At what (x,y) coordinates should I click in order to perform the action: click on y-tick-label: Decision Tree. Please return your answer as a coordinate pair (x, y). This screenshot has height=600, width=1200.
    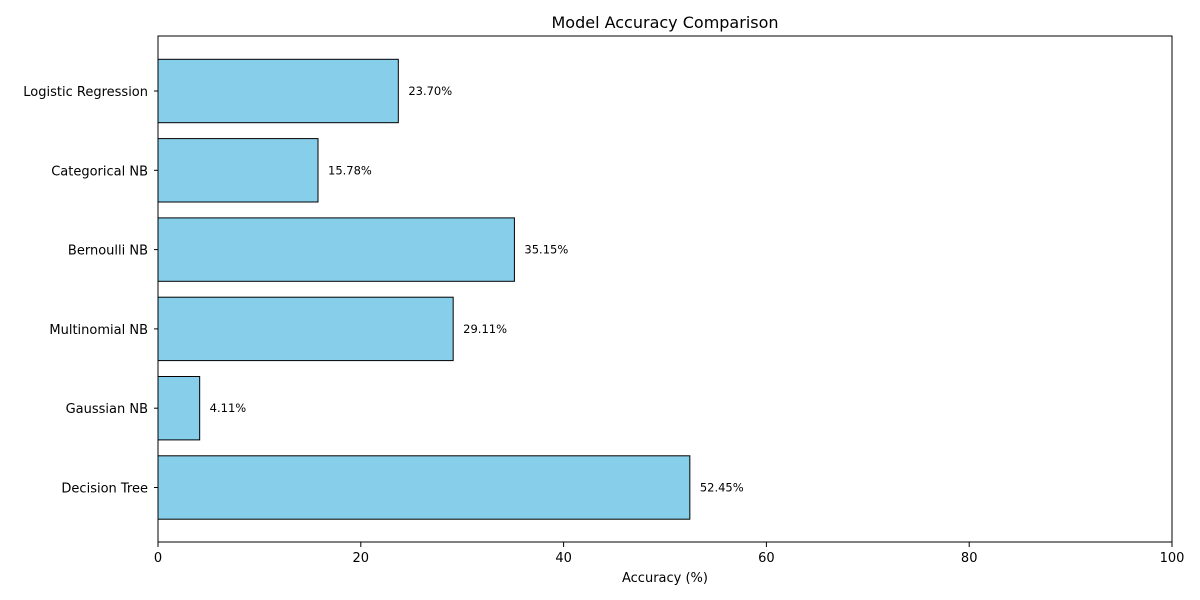
    Looking at the image, I should click on (104, 489).